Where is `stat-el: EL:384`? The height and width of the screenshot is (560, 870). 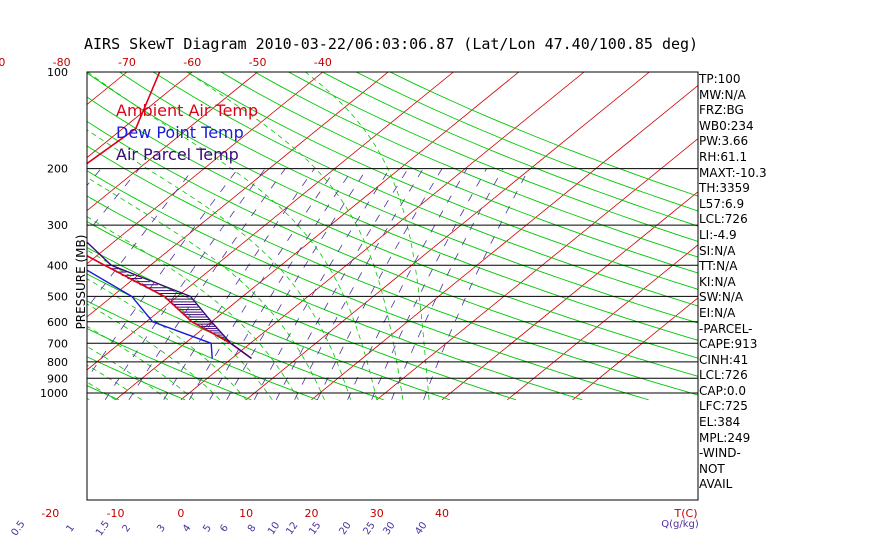
stat-el: EL:384 is located at coordinates (720, 422).